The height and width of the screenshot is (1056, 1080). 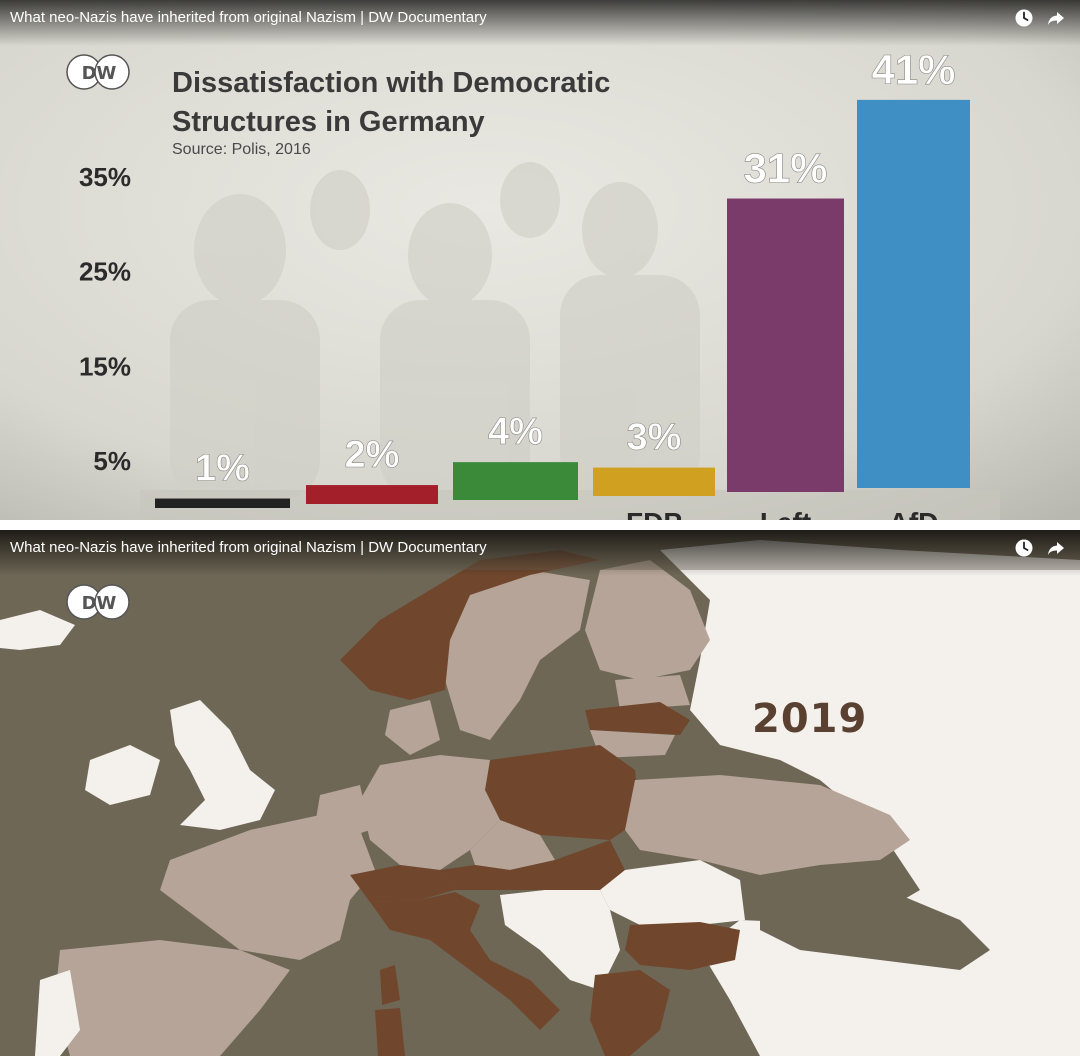 What do you see at coordinates (672, 892) in the screenshot?
I see `region-romania` at bounding box center [672, 892].